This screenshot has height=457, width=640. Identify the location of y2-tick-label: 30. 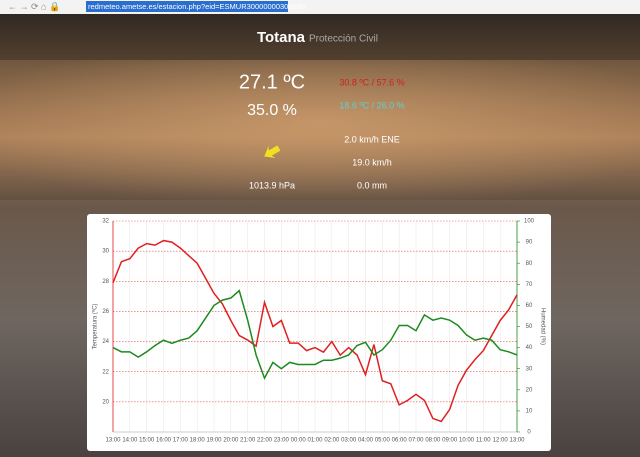
(529, 369).